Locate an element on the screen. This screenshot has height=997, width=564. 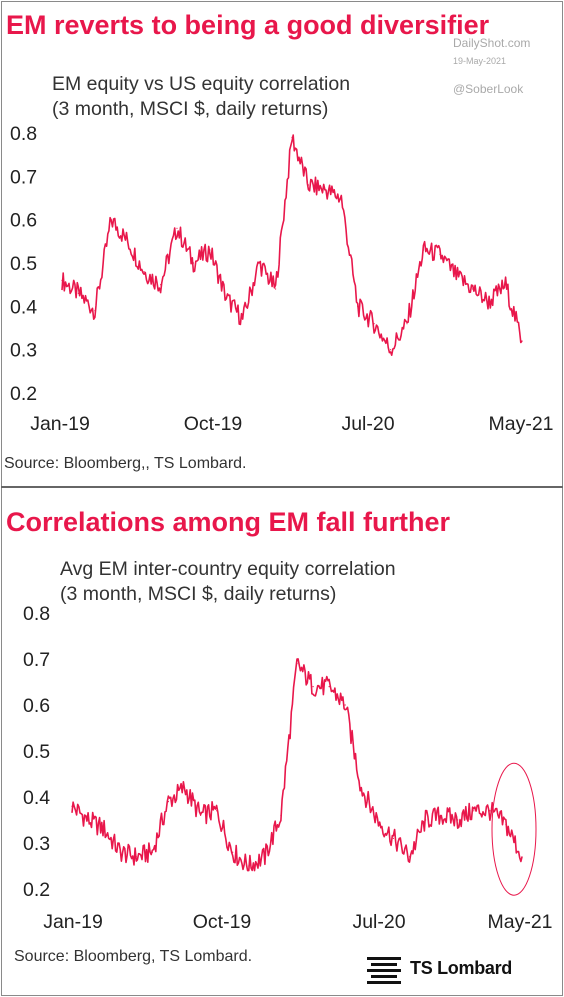
panel1-subtitle-line1: EM equity vs US equity correlation is located at coordinates (201, 84).